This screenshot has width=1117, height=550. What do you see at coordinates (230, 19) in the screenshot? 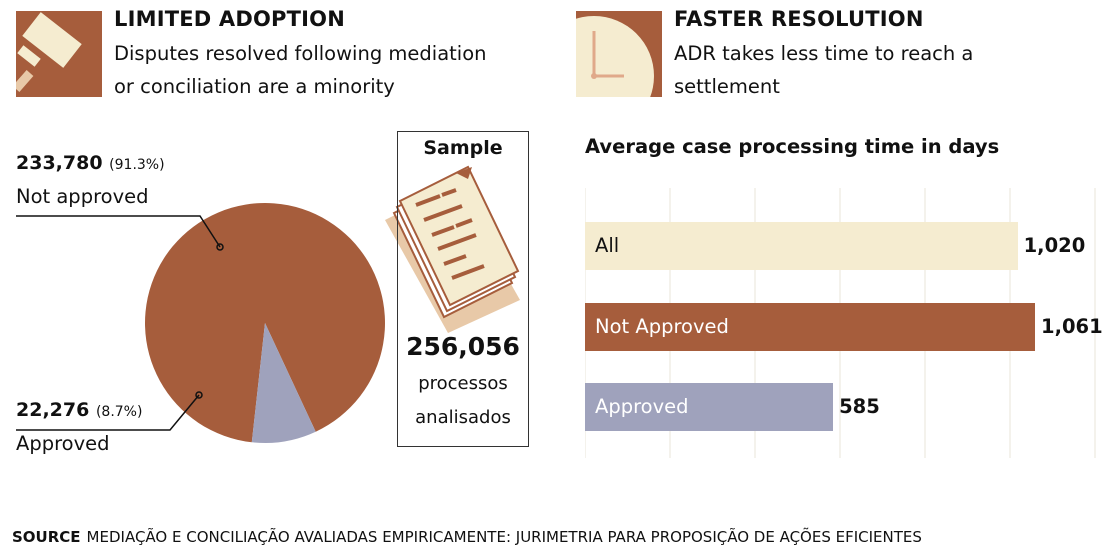
I see `left-section-title: LIMITED ADOPTION` at bounding box center [230, 19].